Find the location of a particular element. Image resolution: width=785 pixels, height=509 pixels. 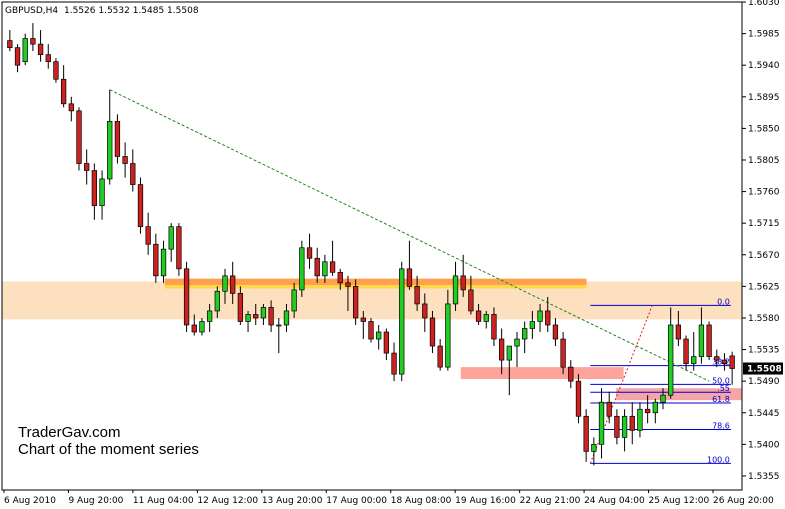

y-tick-label: 1.5490 is located at coordinates (764, 382).